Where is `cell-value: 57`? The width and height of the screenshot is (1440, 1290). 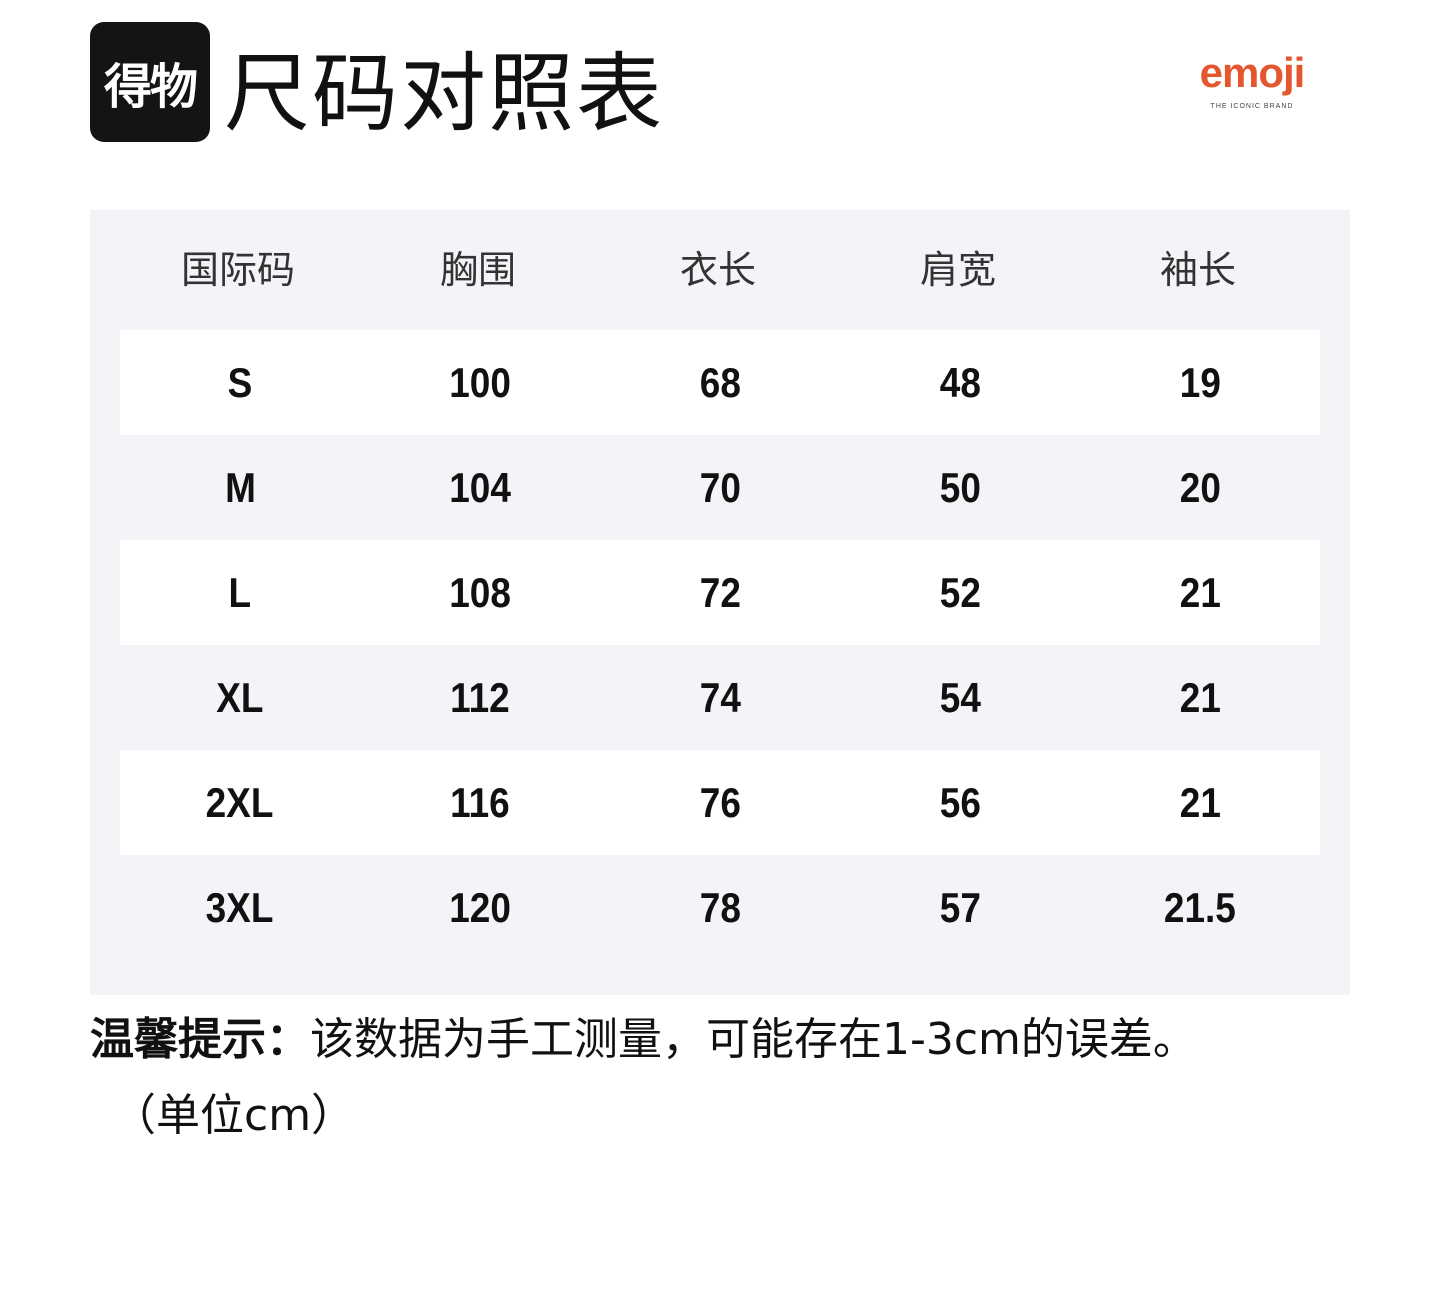
cell-value: 57 is located at coordinates (960, 907).